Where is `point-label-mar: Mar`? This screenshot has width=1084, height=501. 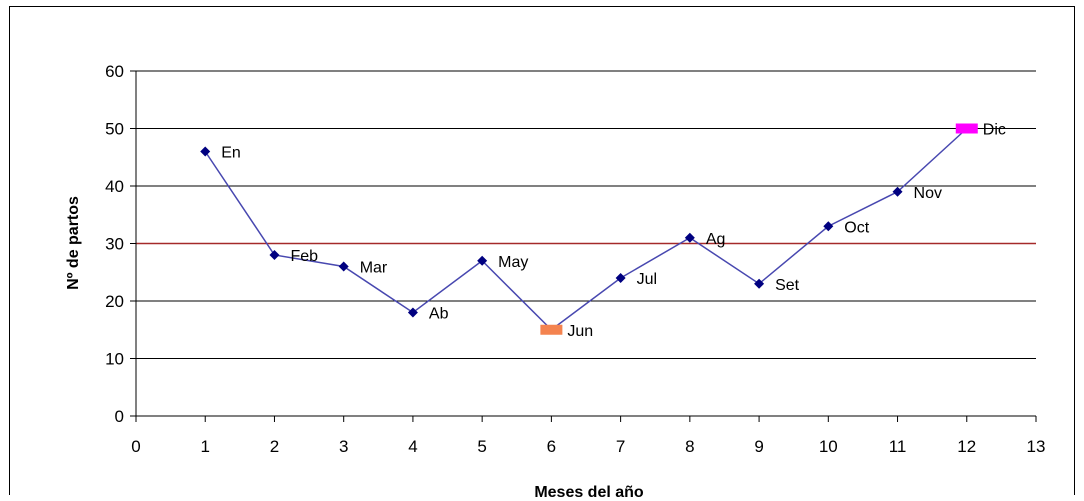
point-label-mar: Mar is located at coordinates (374, 268).